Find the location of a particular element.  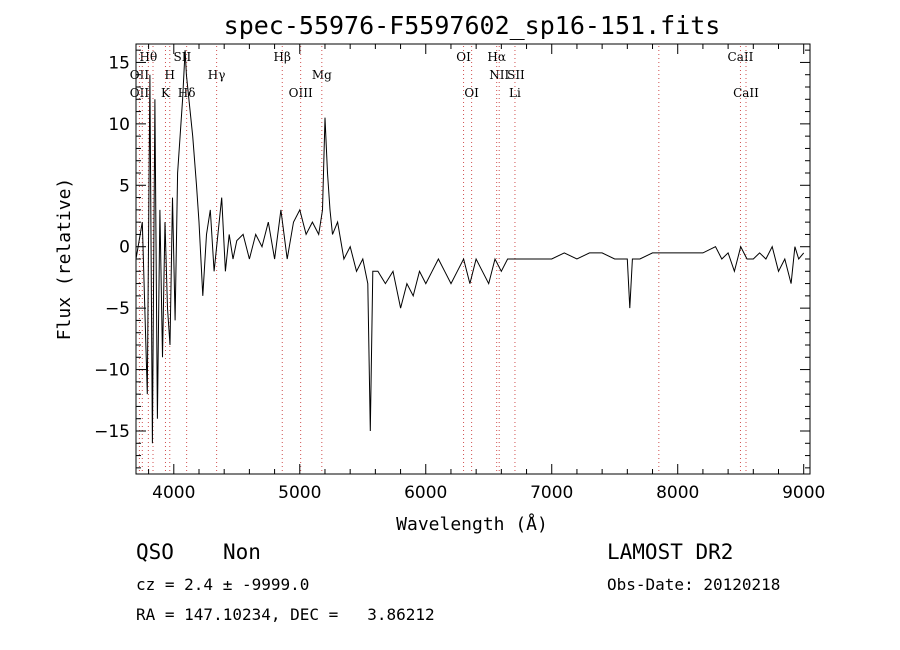

x-tick-label: 4000 is located at coordinates (173, 493).